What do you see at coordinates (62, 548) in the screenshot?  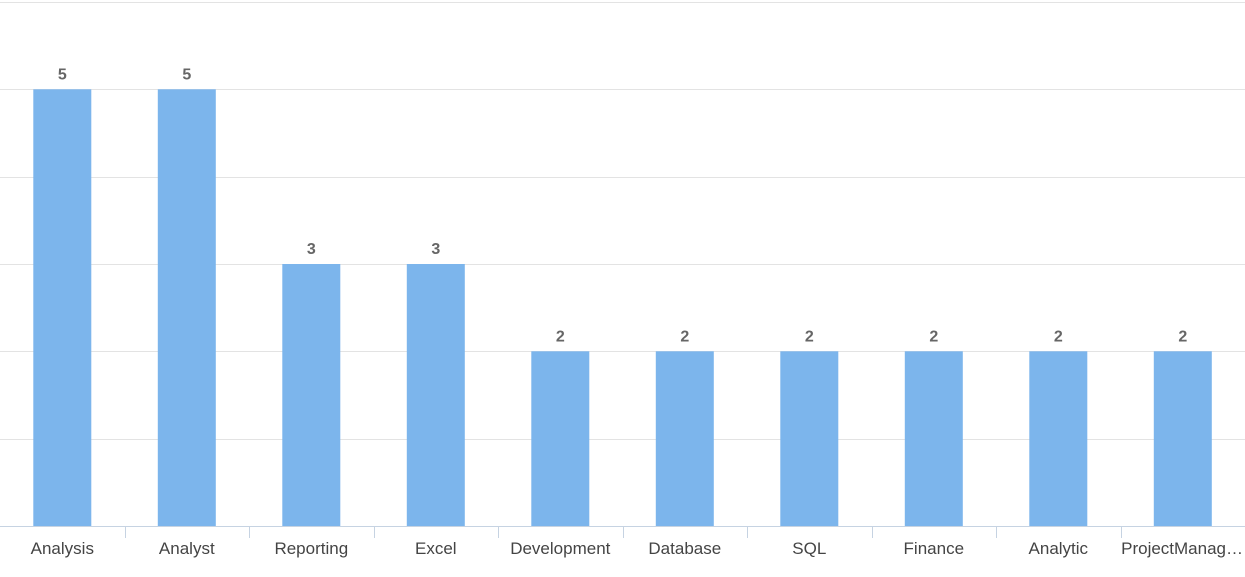 I see `x-tick-label-1: Analysis` at bounding box center [62, 548].